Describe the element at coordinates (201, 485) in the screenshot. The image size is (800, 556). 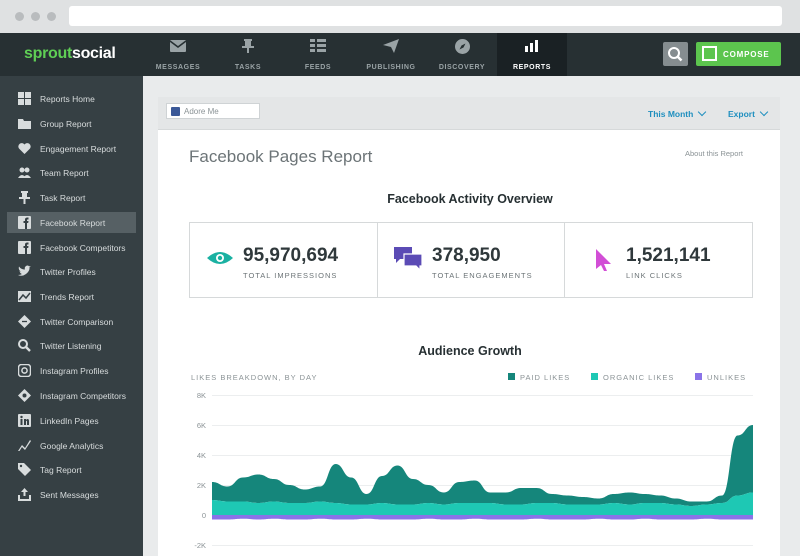
I see `y-tick-label: 2K` at that location.